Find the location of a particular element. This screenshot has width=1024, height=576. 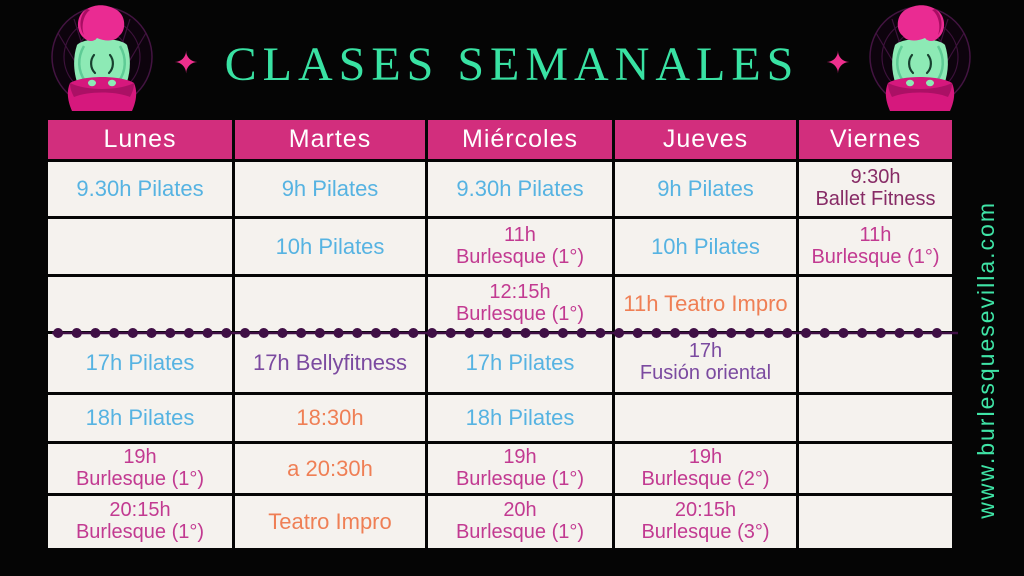

schedule-cell-line: Burlesque (2°) is located at coordinates (705, 478).